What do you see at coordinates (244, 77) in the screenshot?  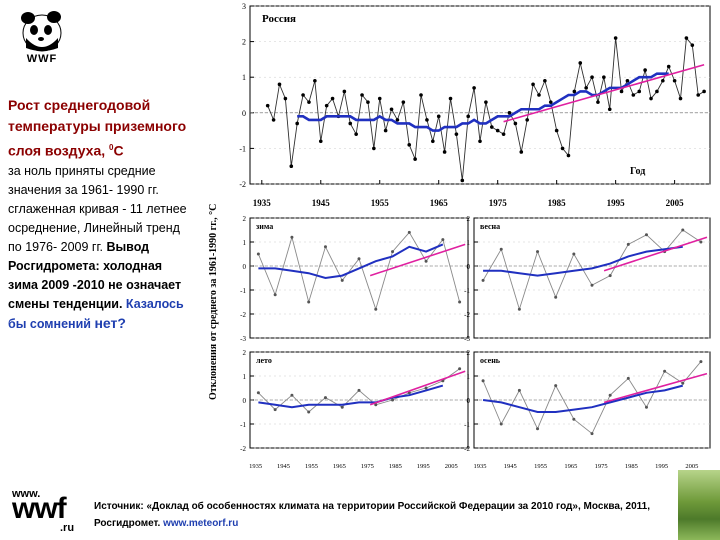 I see `y-tick-label-0-2: 1` at bounding box center [244, 77].